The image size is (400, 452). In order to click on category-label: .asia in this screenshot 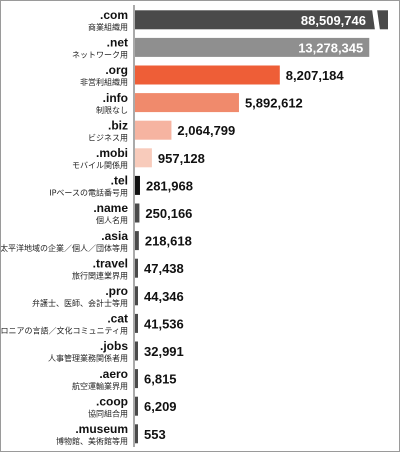, I will do `click(114, 236)`.